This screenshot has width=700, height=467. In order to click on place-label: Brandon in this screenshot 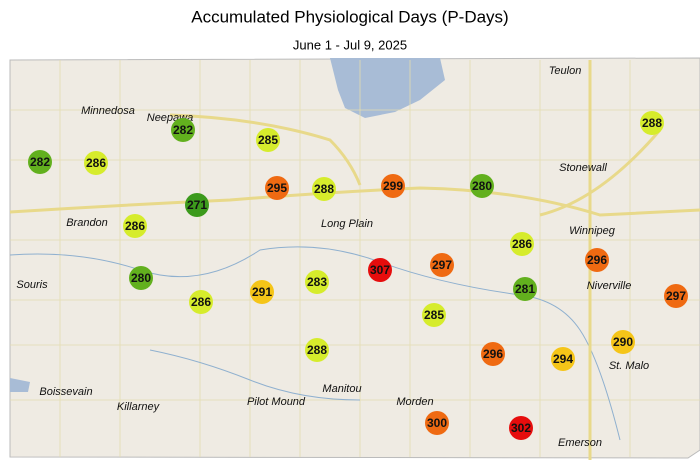, I will do `click(87, 223)`.